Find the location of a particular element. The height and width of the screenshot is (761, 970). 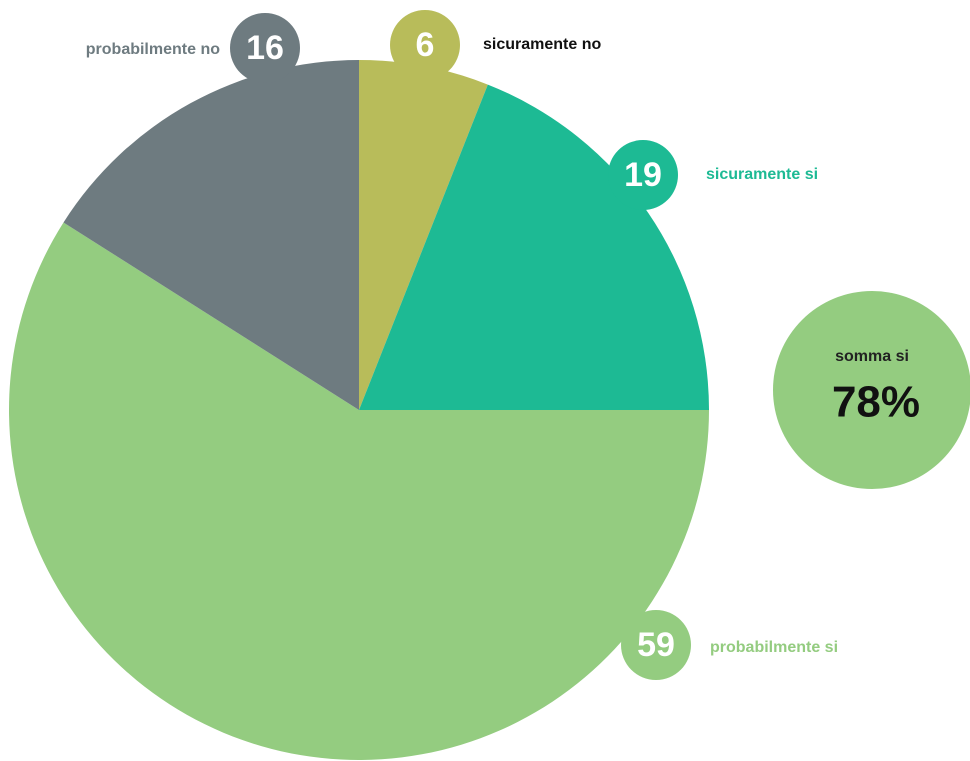

category-label: probabilmente si is located at coordinates (774, 647).